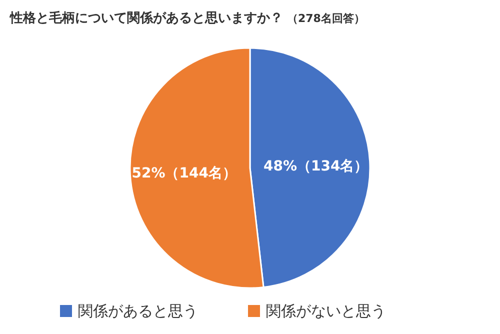 This screenshot has width=500, height=334. I want to click on data-label: 52%（144名）, so click(184, 174).